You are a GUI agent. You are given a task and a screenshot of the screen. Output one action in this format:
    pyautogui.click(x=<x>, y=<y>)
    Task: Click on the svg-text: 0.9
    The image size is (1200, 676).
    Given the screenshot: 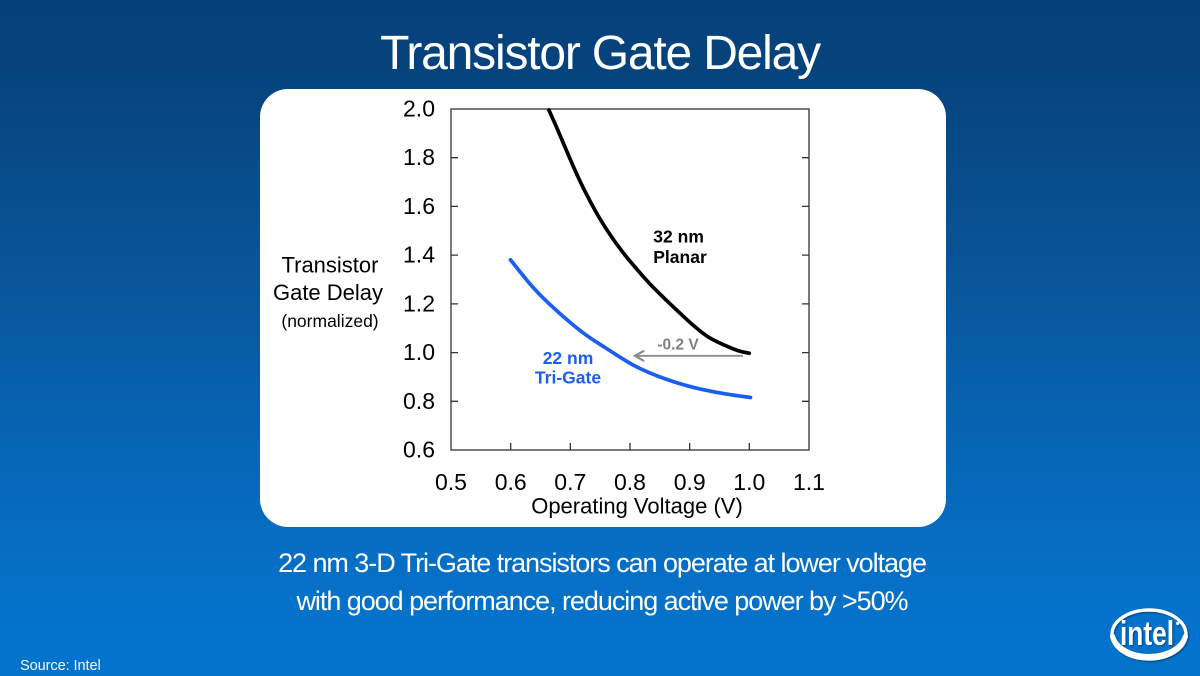 What is the action you would take?
    pyautogui.click(x=690, y=482)
    